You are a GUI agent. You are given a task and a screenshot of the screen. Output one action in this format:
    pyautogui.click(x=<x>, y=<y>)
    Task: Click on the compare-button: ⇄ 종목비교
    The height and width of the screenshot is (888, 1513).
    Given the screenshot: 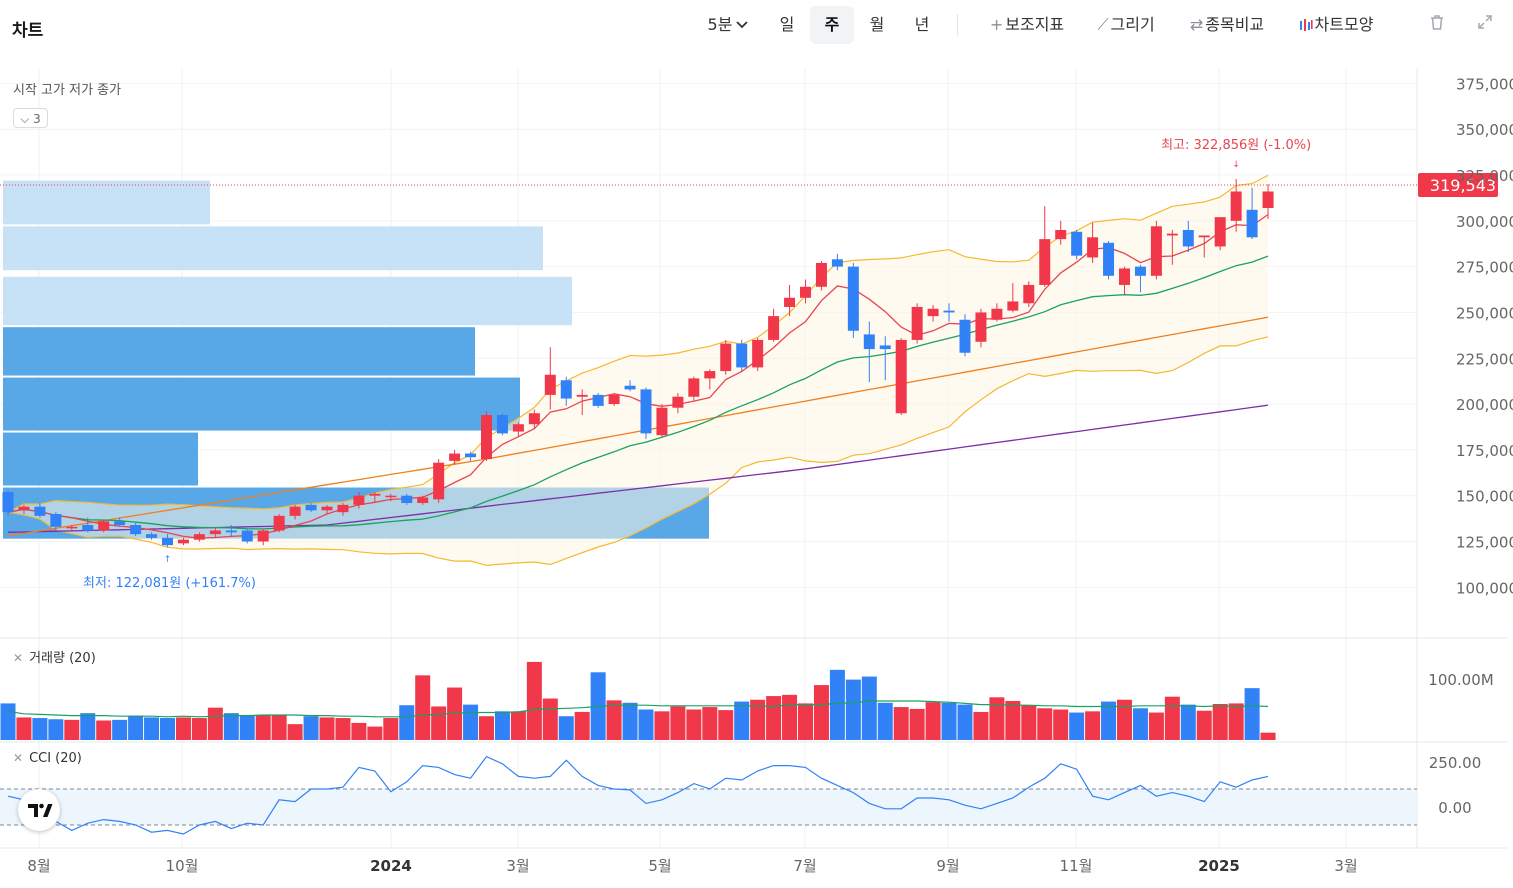 What is the action you would take?
    pyautogui.click(x=1227, y=25)
    